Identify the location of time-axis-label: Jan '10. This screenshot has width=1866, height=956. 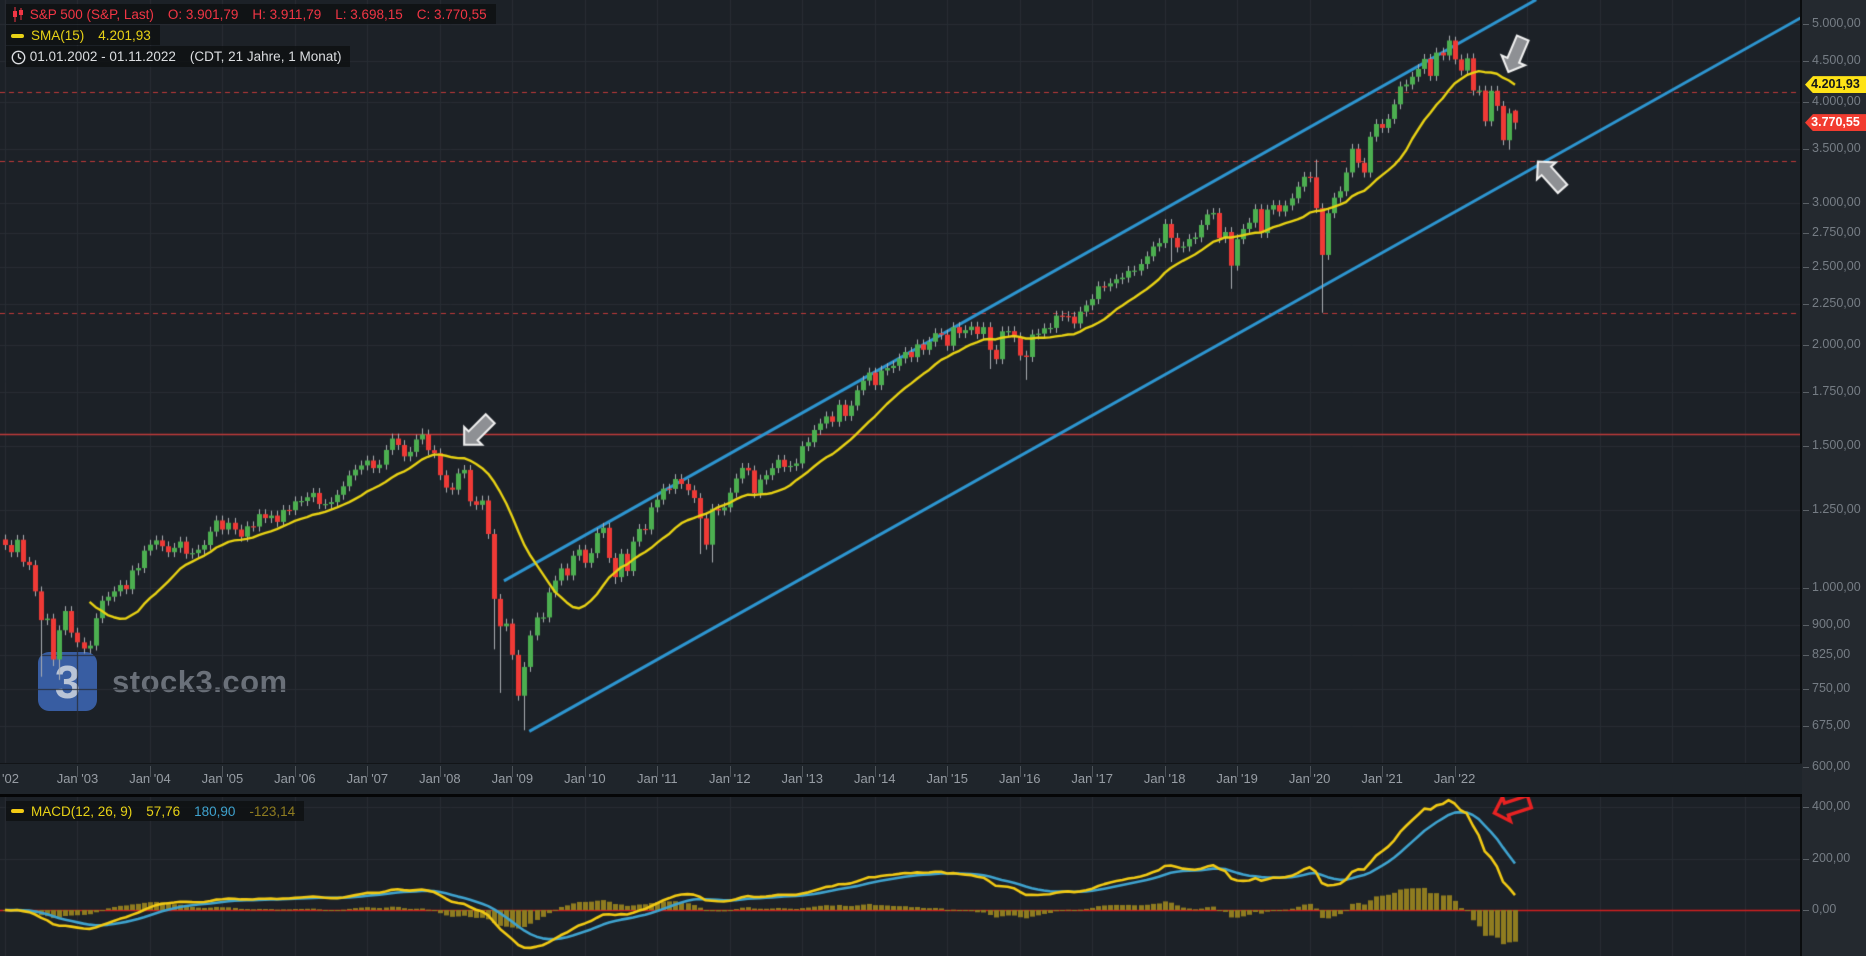
(585, 778).